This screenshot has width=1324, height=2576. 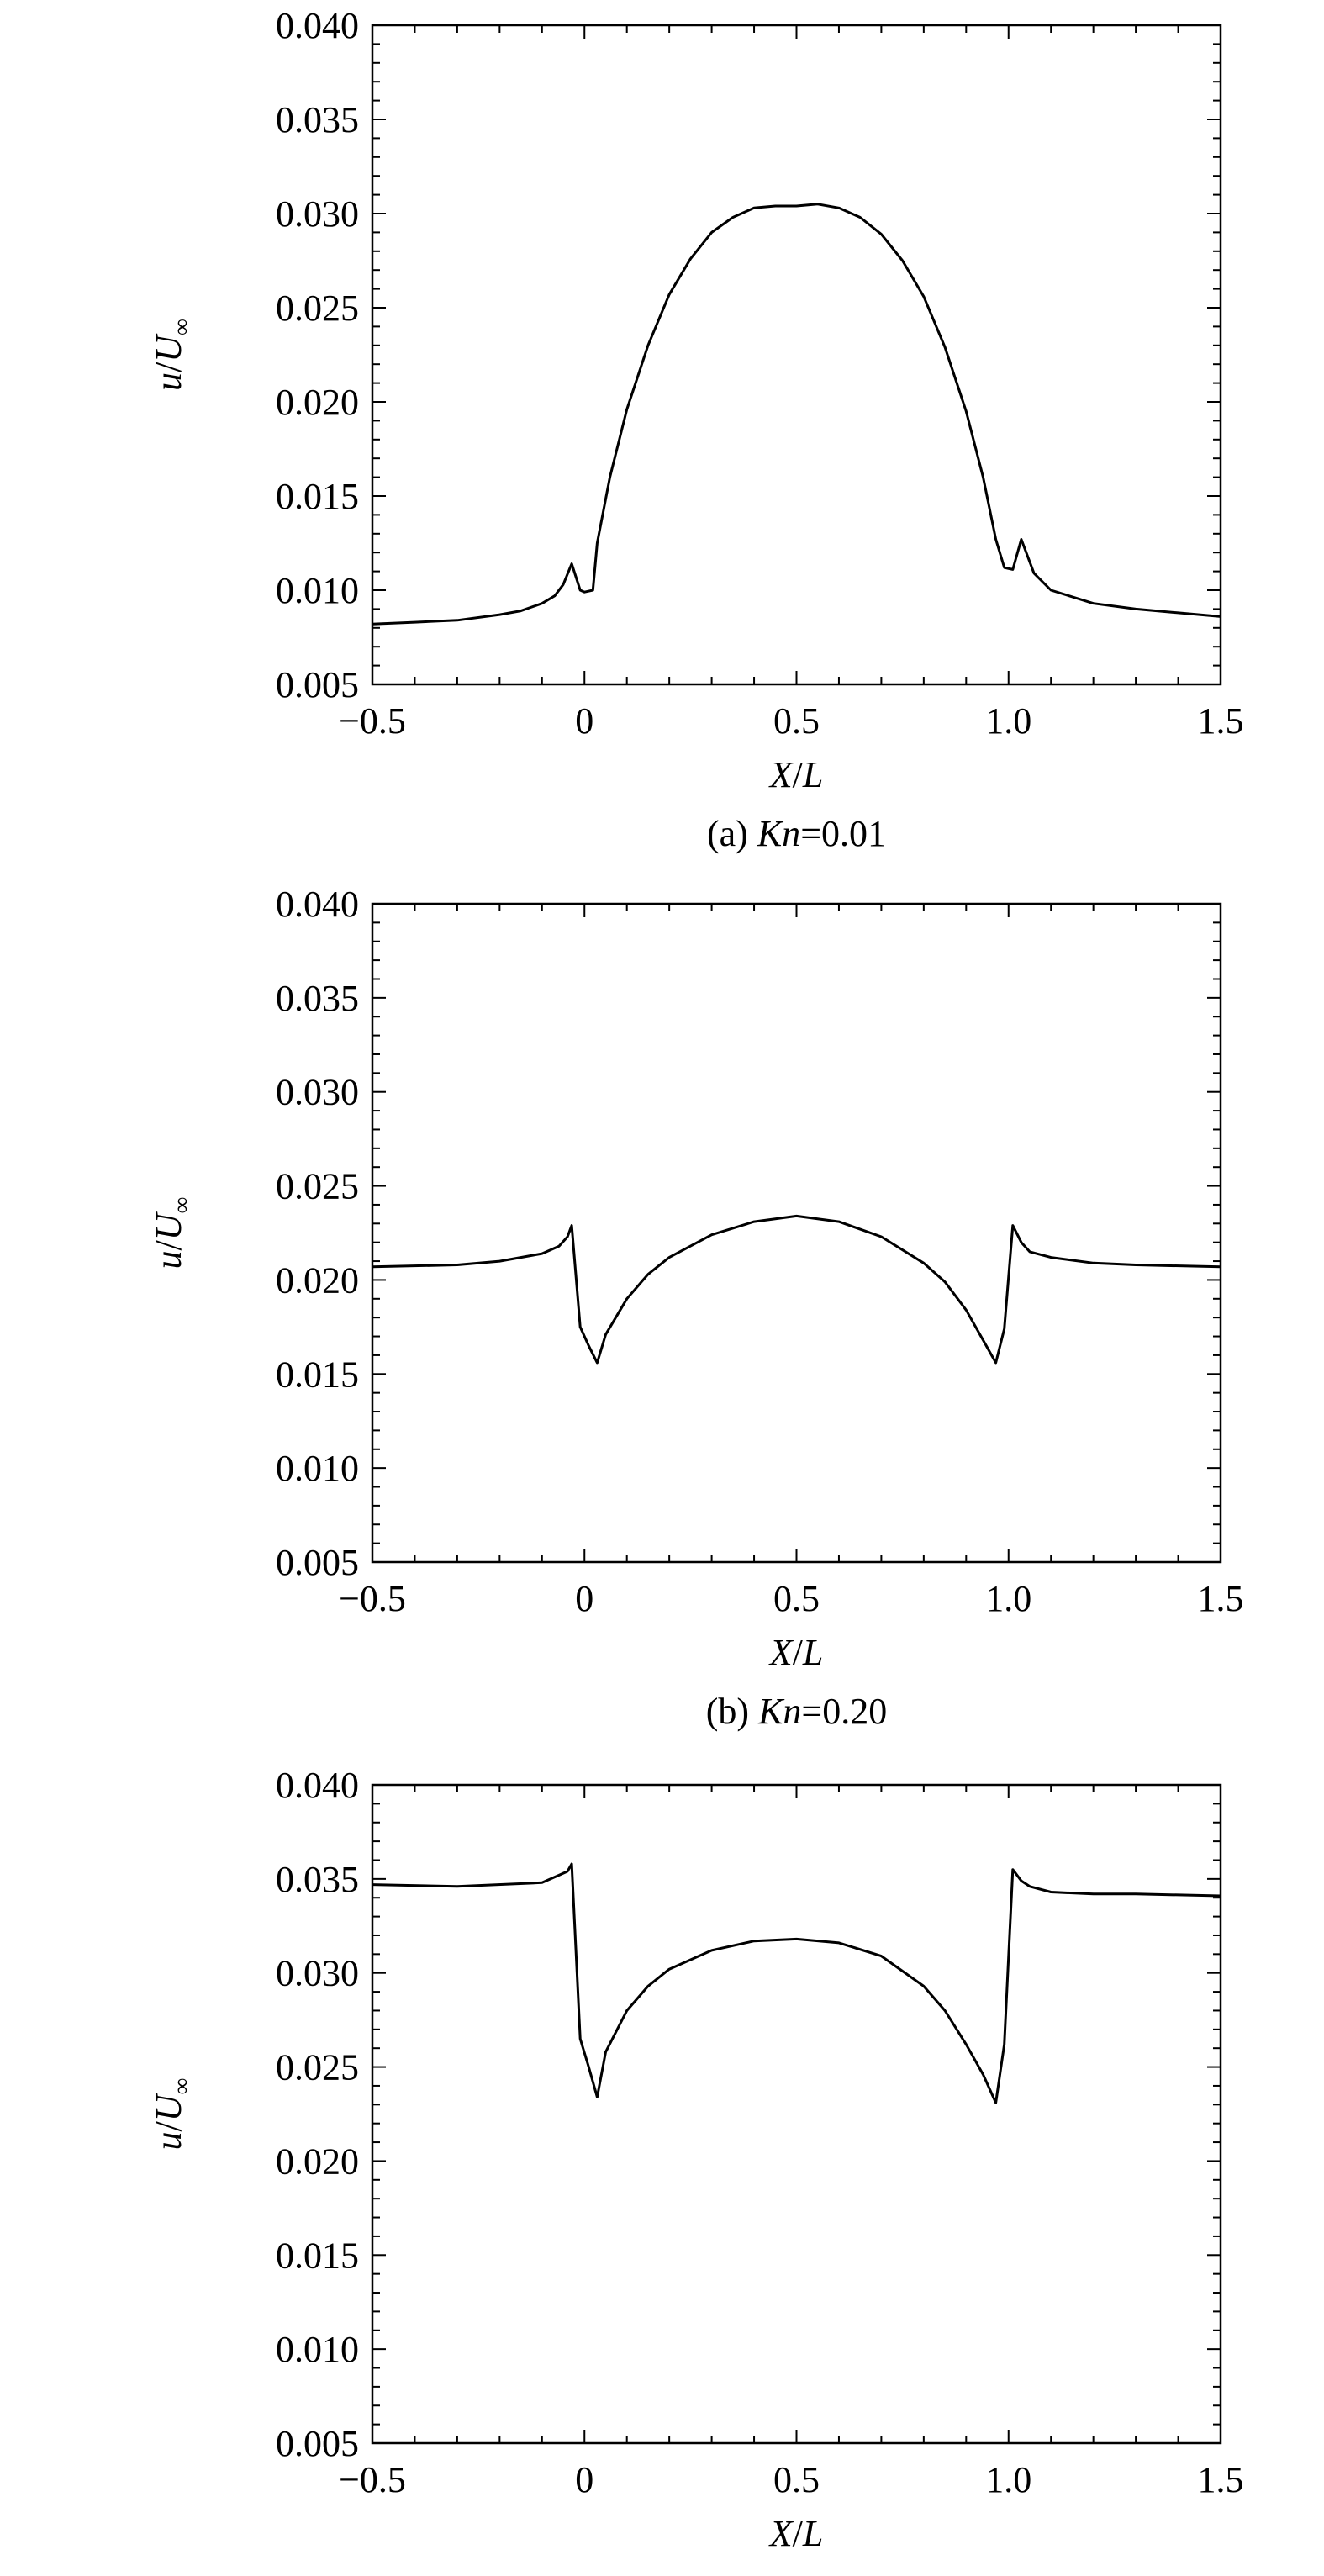 I want to click on series-line-c, so click(x=796, y=1983).